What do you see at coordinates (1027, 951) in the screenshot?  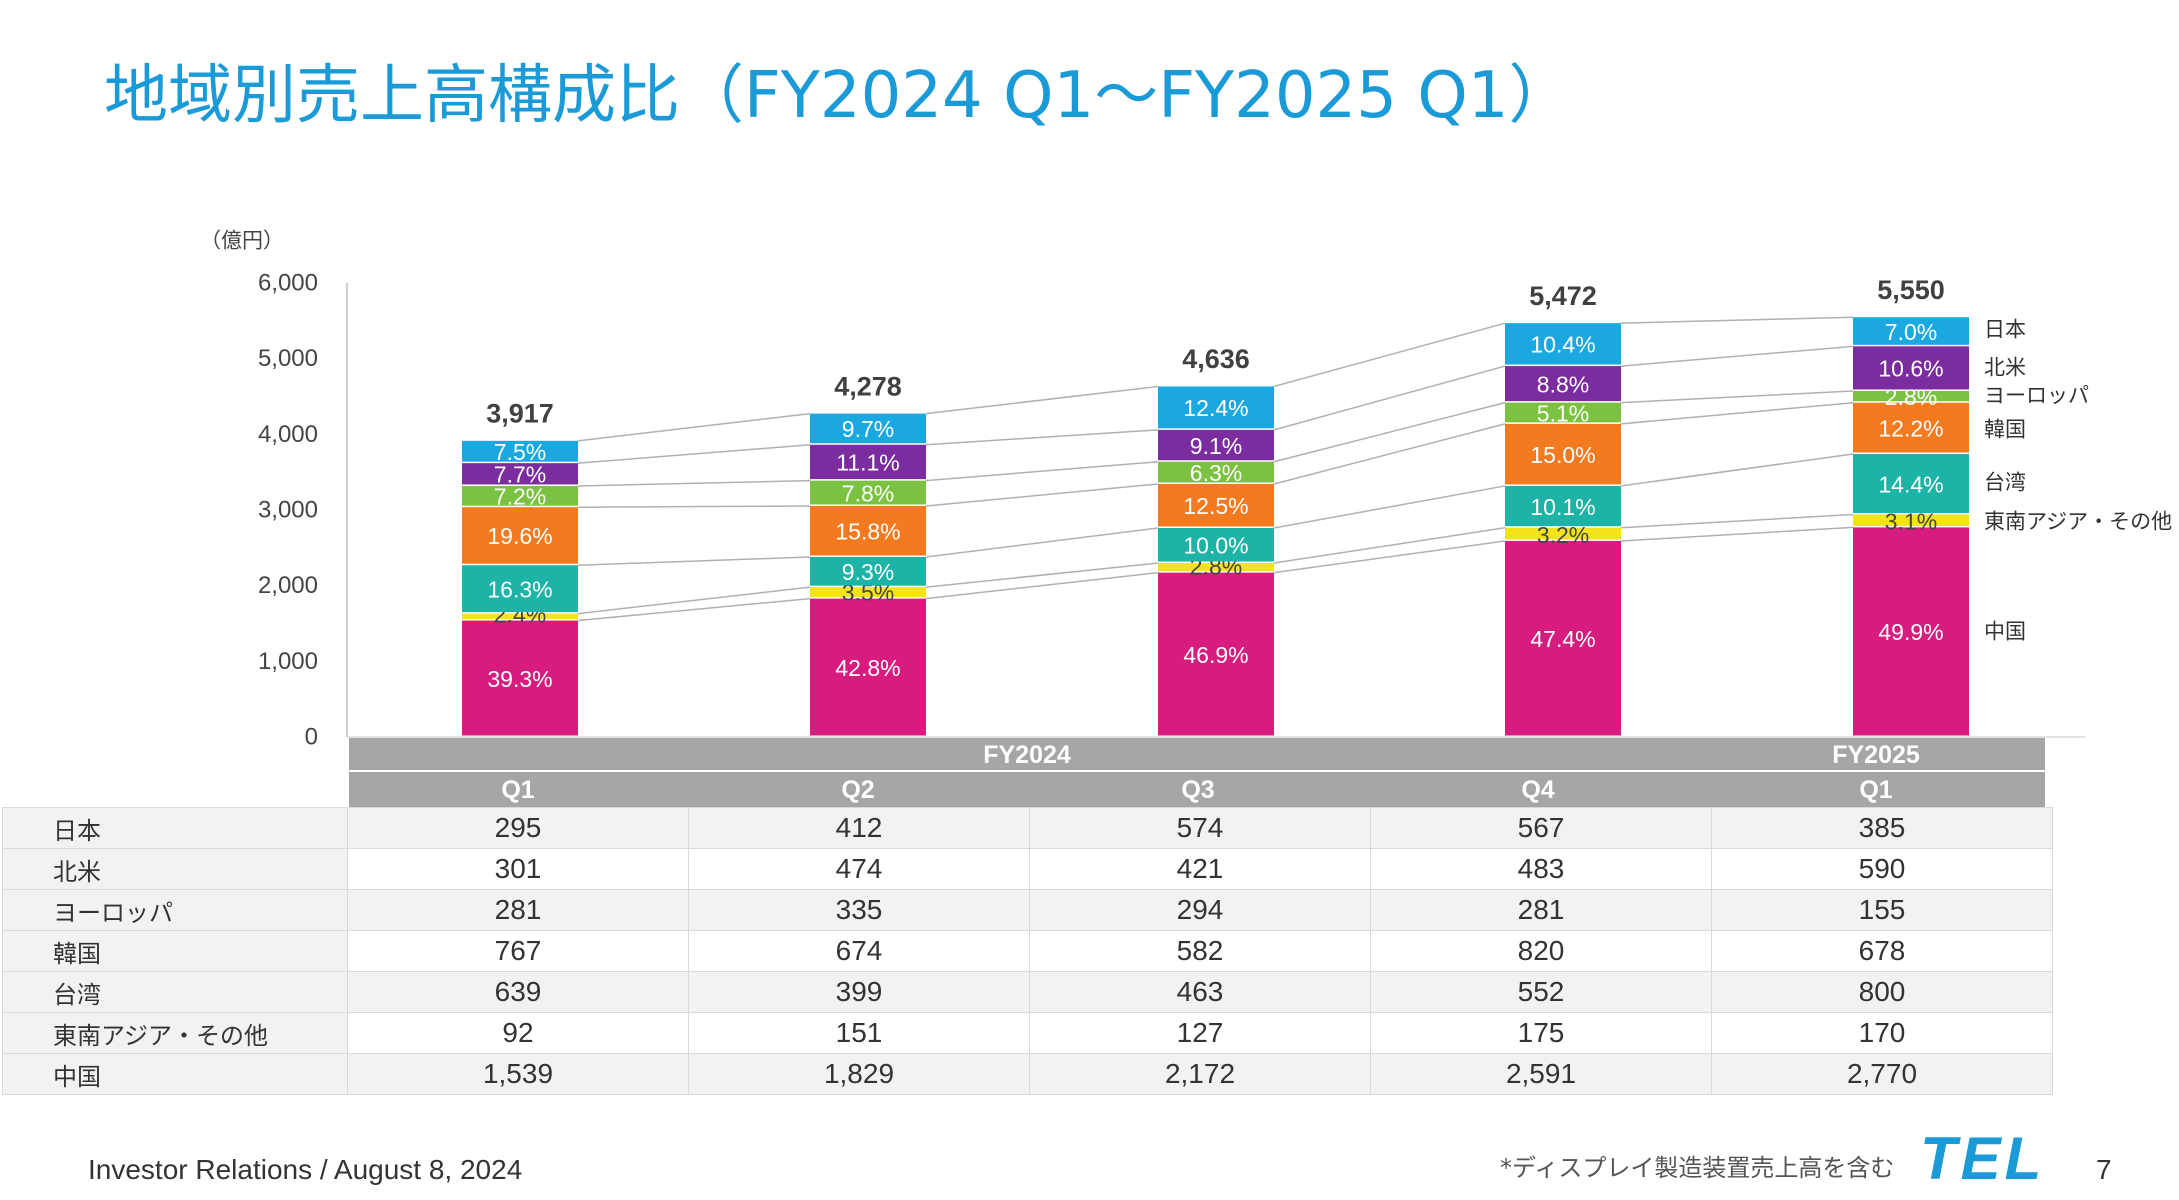 I see `table-row: 韓国 767 674 582 820 678` at bounding box center [1027, 951].